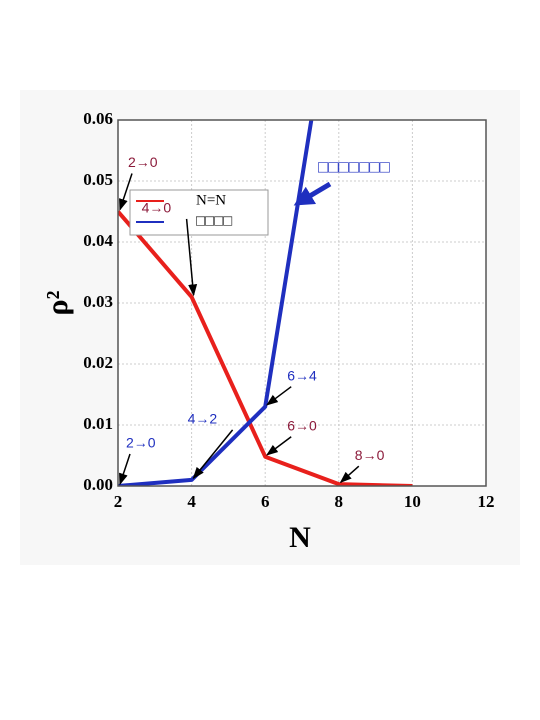 This screenshot has width=540, height=720. Describe the element at coordinates (98, 118) in the screenshot. I see `y-tick-label: 0.06` at that location.